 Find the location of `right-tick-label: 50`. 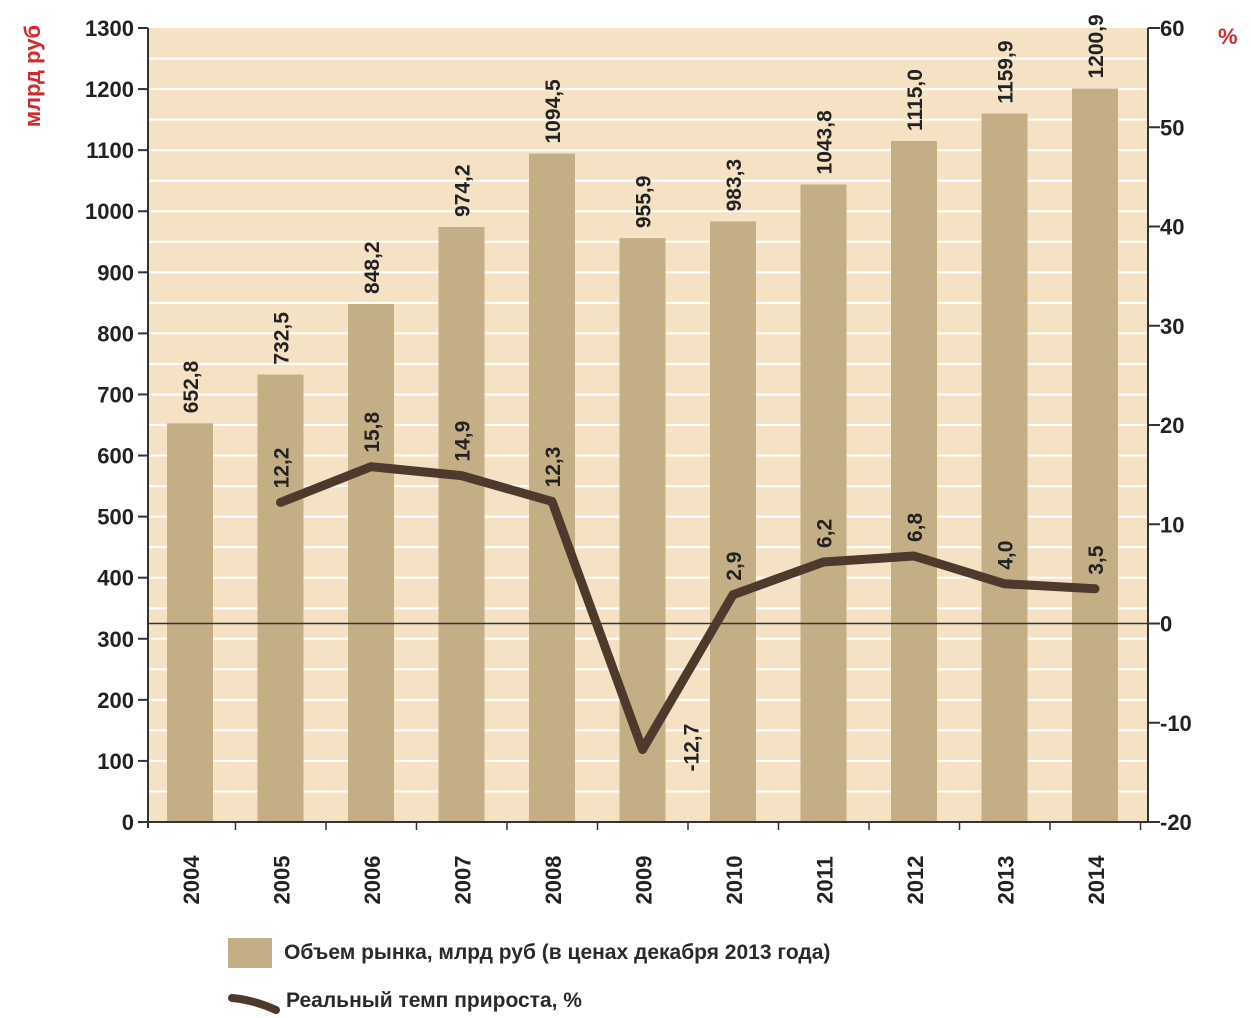

right-tick-label: 50 is located at coordinates (1172, 127).